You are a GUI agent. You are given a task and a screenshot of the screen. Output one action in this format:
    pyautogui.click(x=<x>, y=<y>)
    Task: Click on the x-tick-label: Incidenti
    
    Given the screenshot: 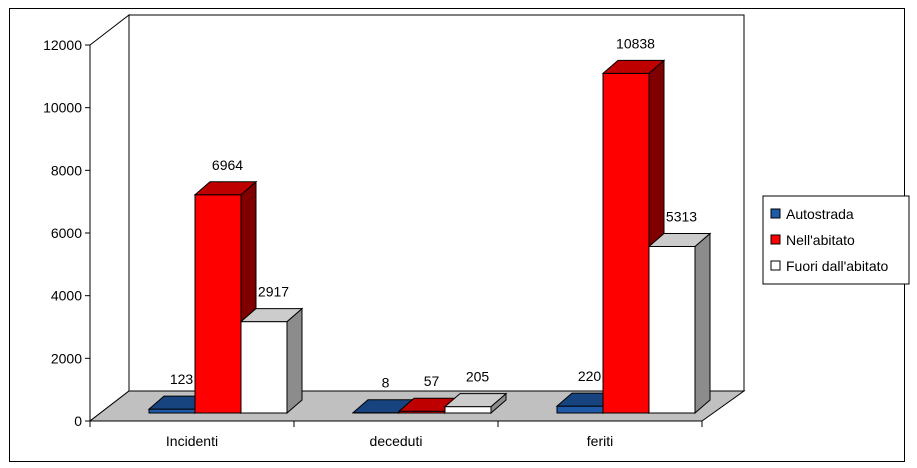 What is the action you would take?
    pyautogui.click(x=192, y=441)
    